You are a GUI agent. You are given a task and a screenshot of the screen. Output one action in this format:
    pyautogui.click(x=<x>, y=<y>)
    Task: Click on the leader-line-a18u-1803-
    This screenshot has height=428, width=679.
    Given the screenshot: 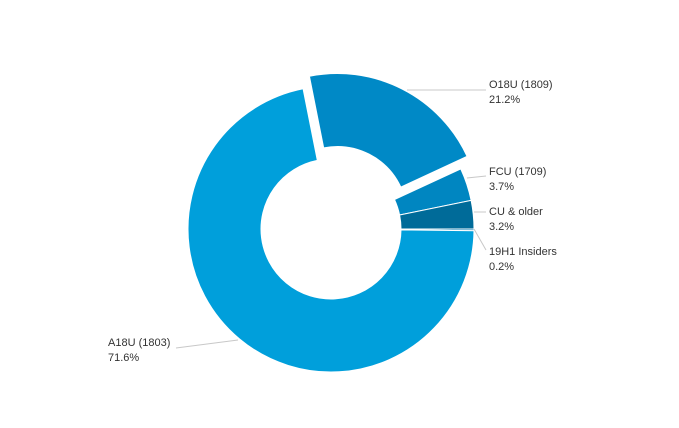 What is the action you would take?
    pyautogui.click(x=207, y=344)
    